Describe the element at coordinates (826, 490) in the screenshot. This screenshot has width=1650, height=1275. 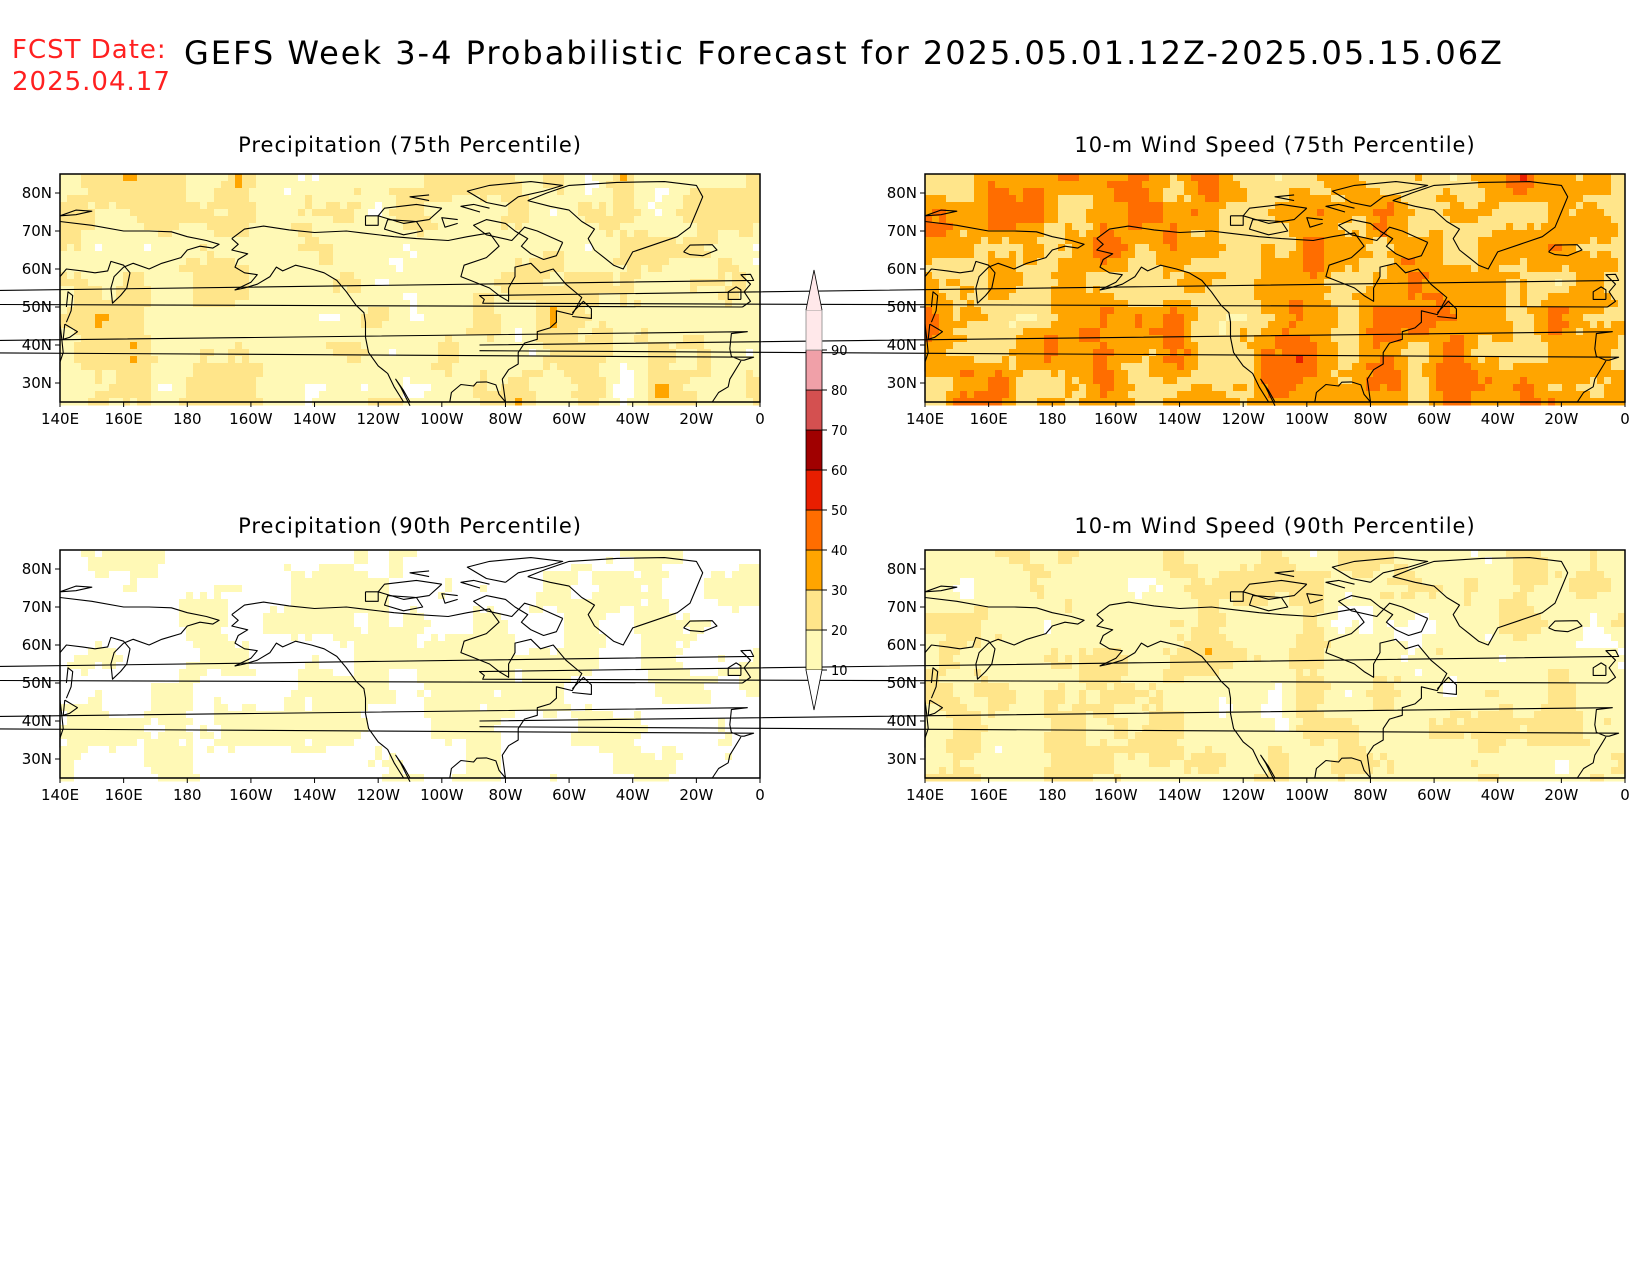
I see `colorbar: 10 20 30 40 50 60 70 80 90` at that location.